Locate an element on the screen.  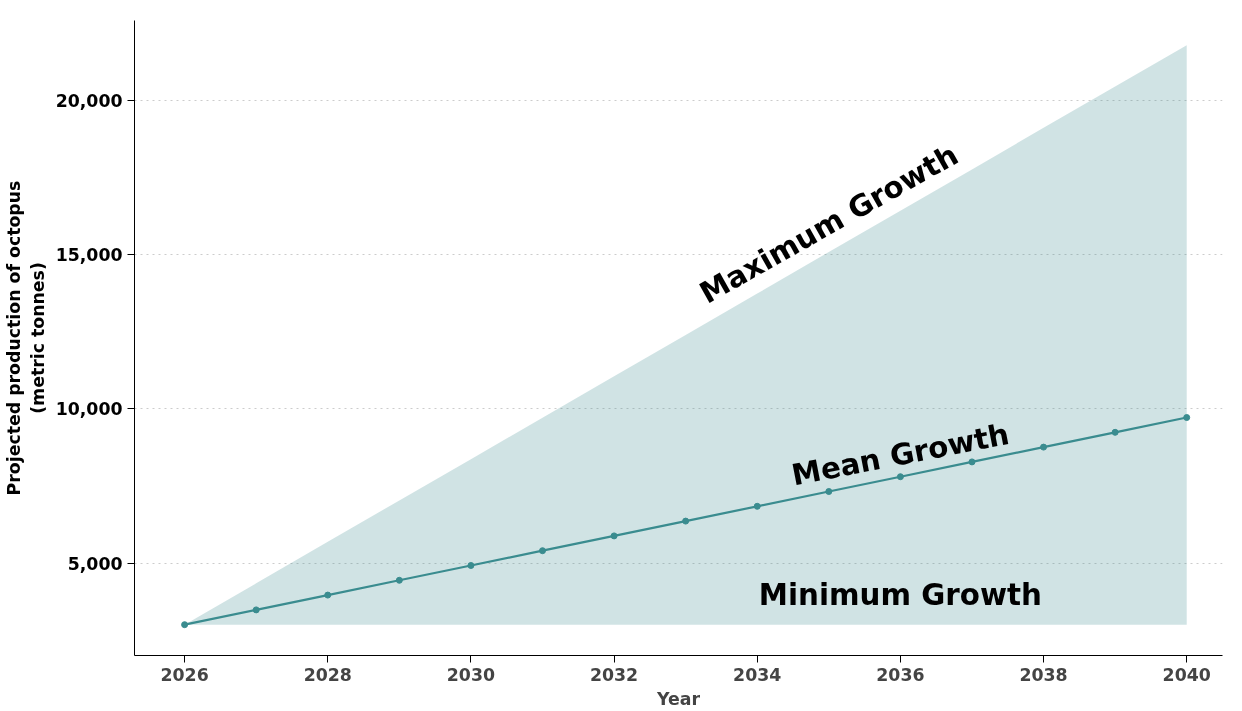
annotation: Mean Growth is located at coordinates (900, 454).